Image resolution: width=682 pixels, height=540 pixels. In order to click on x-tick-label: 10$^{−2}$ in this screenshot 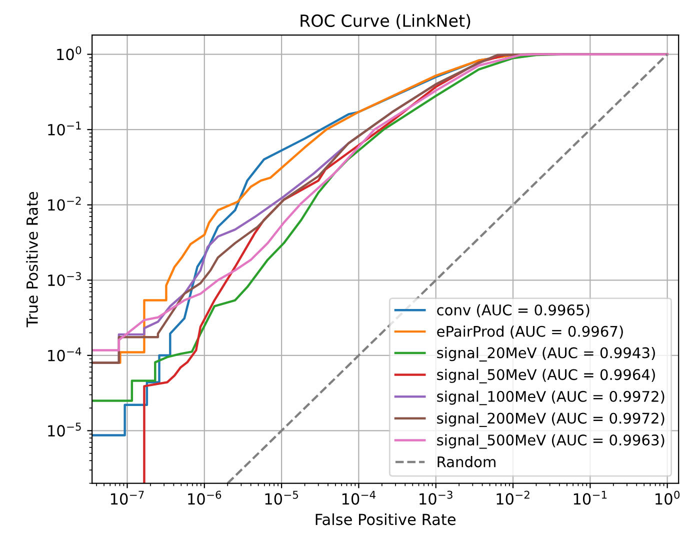, I will do `click(513, 497)`.